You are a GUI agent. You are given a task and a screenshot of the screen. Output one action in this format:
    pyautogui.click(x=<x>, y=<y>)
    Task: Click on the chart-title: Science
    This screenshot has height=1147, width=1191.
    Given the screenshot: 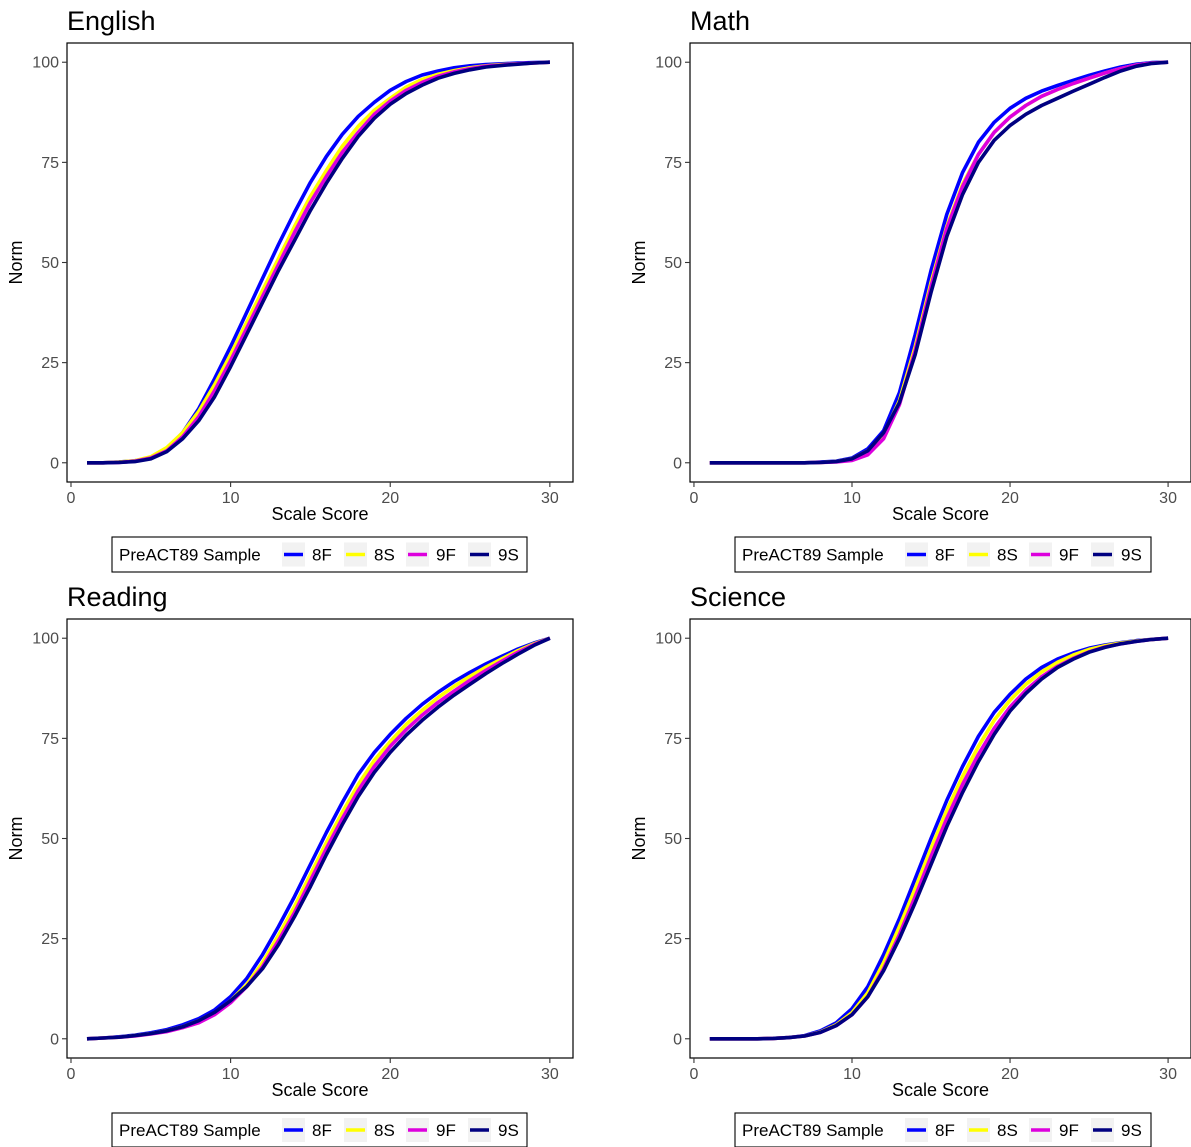 What is the action you would take?
    pyautogui.click(x=738, y=597)
    